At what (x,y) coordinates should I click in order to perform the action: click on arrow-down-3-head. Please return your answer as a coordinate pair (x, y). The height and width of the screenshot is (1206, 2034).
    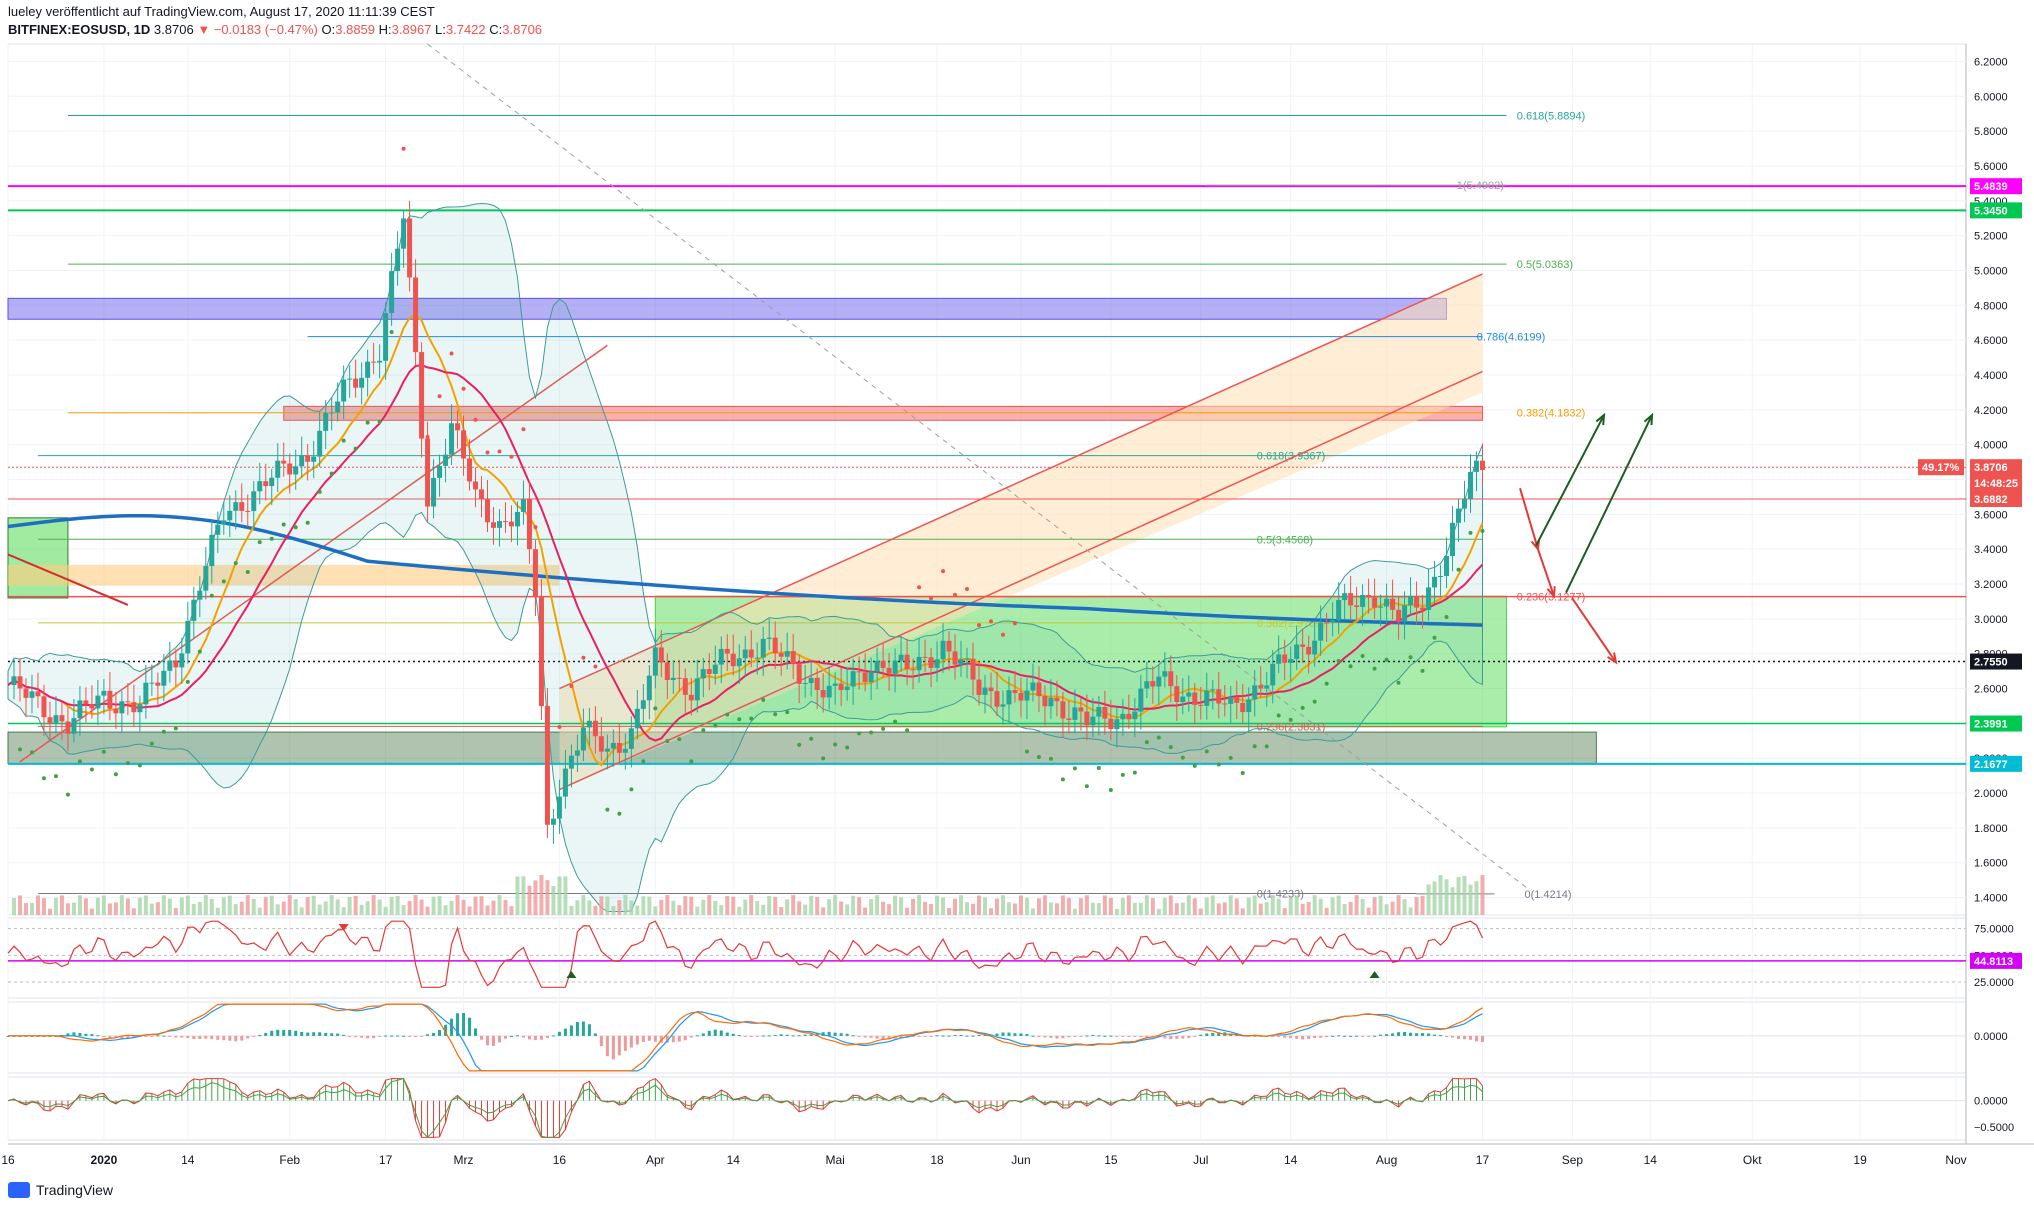
    Looking at the image, I should click on (1612, 658).